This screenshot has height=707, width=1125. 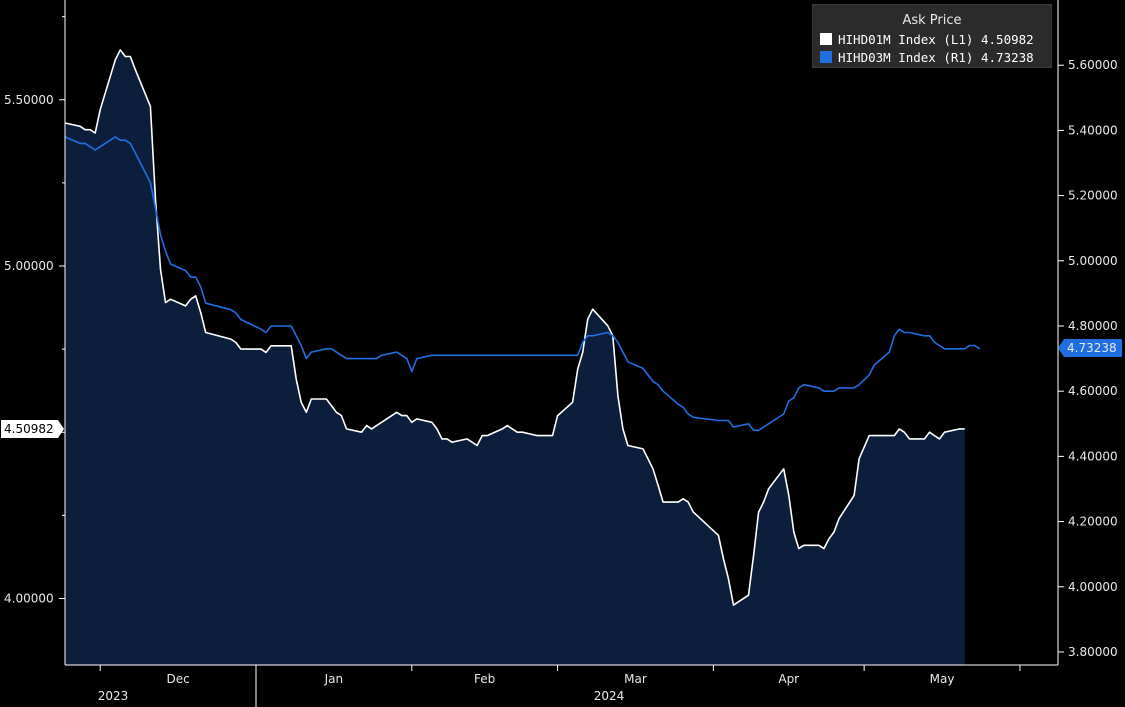 What do you see at coordinates (113, 696) in the screenshot?
I see `x-year-label-2023: 2023` at bounding box center [113, 696].